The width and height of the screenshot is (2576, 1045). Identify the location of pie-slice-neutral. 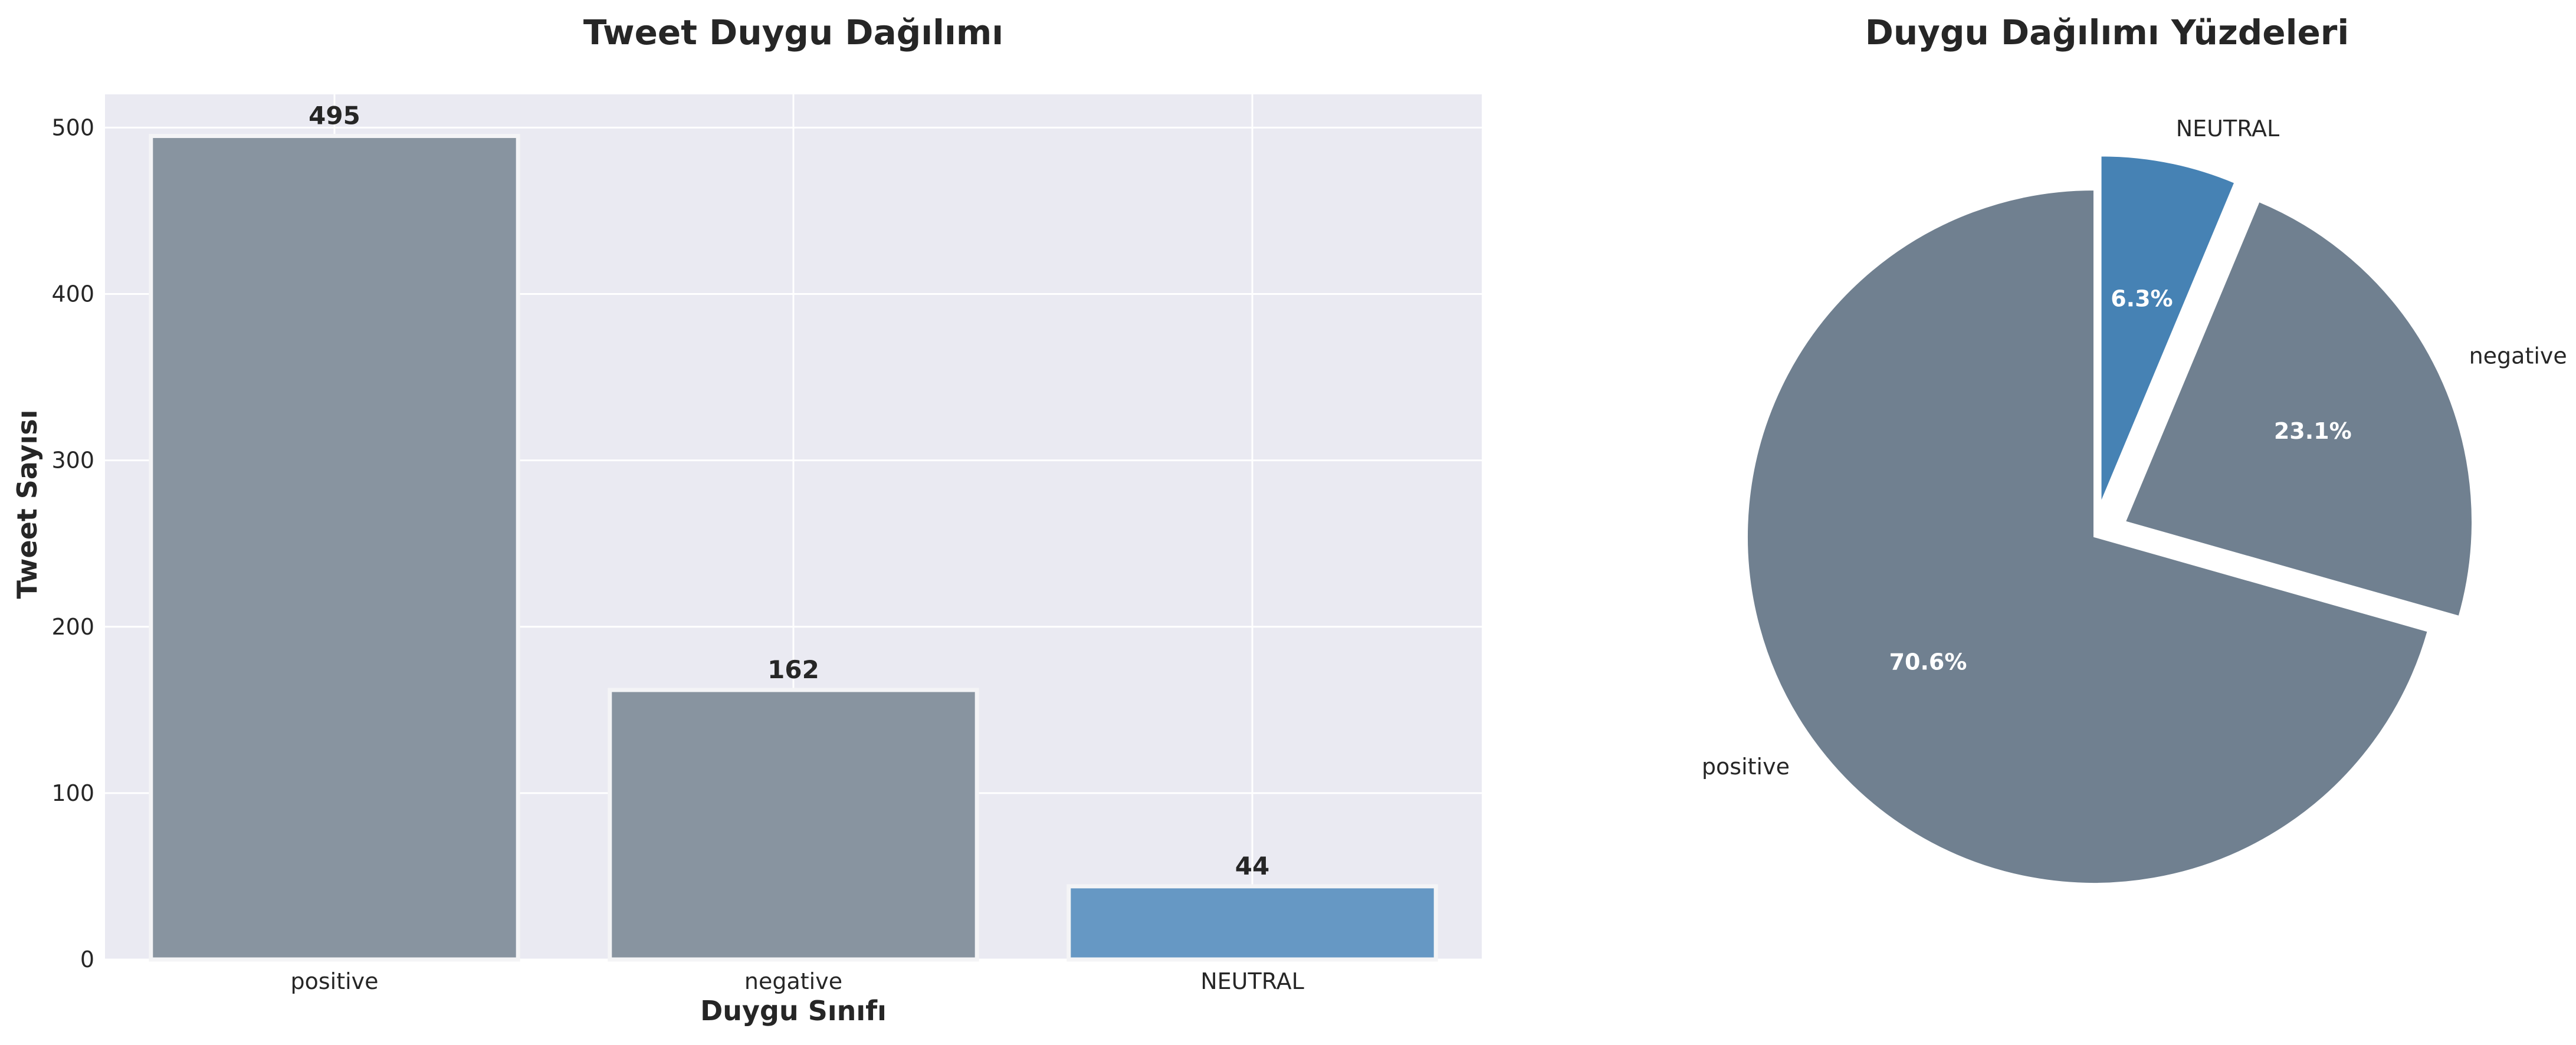
(2168, 329).